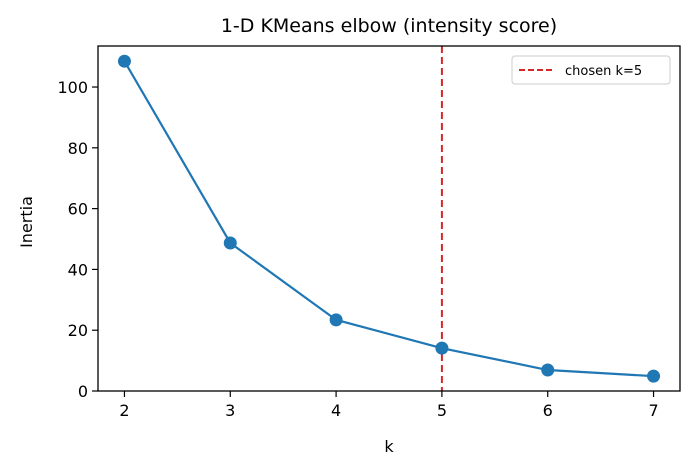 The image size is (693, 470). What do you see at coordinates (124, 410) in the screenshot?
I see `x-tick-label: 2` at bounding box center [124, 410].